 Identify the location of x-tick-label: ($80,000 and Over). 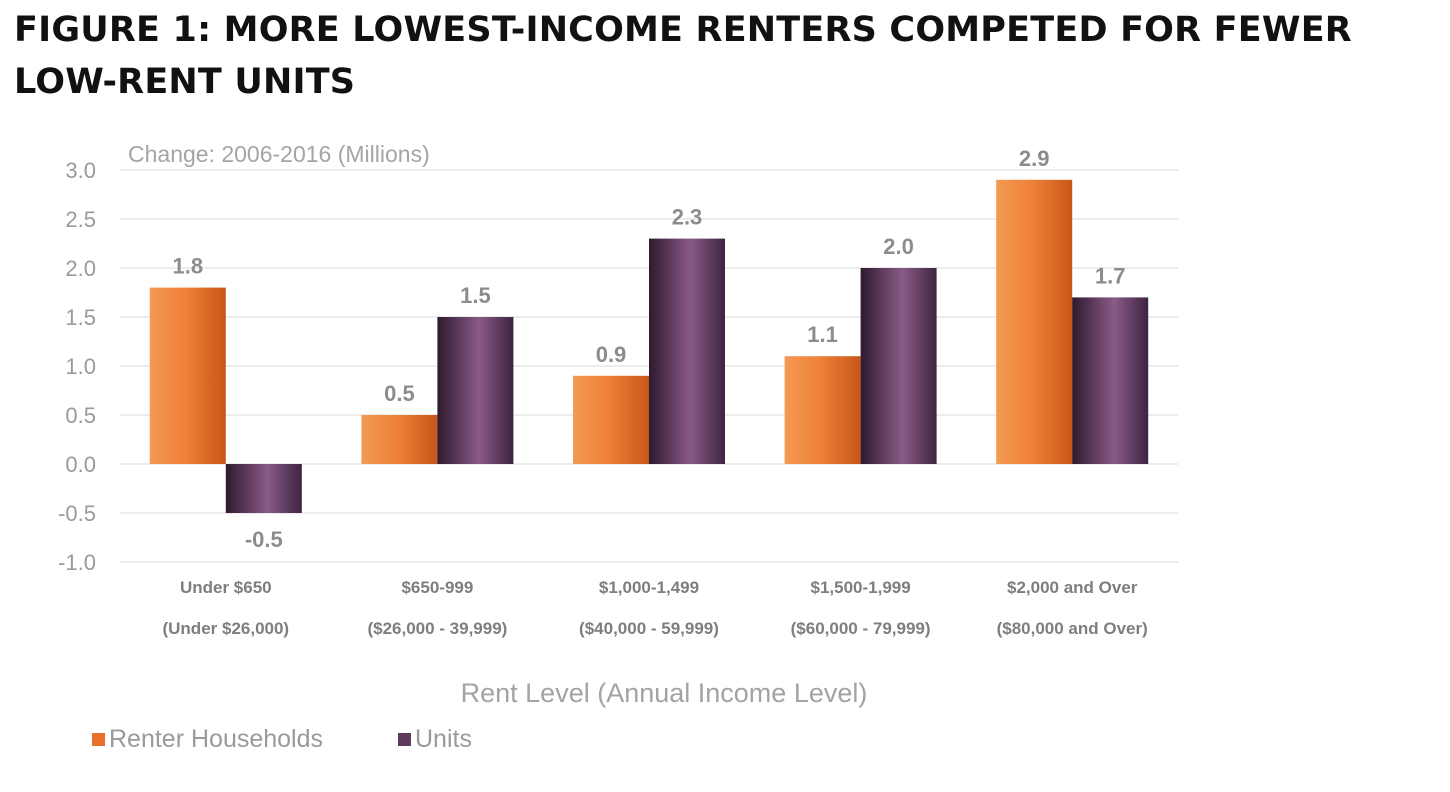
(1072, 628).